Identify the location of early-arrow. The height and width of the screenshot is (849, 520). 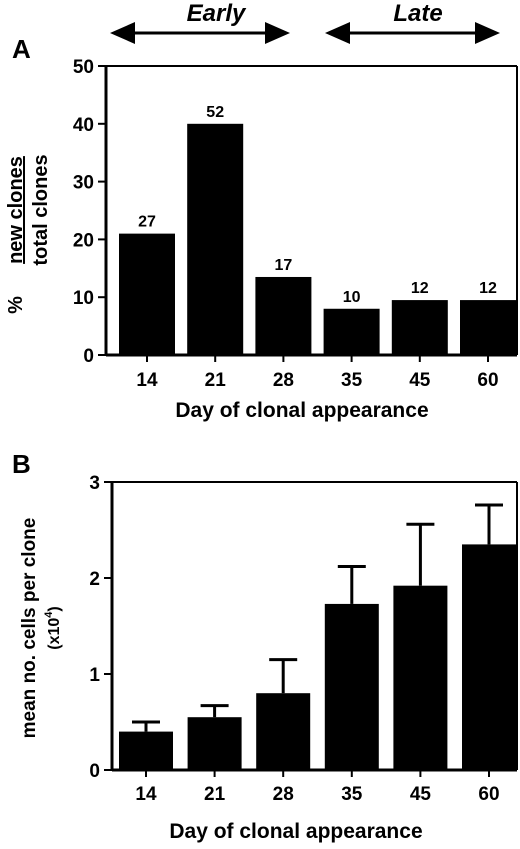
(200, 33).